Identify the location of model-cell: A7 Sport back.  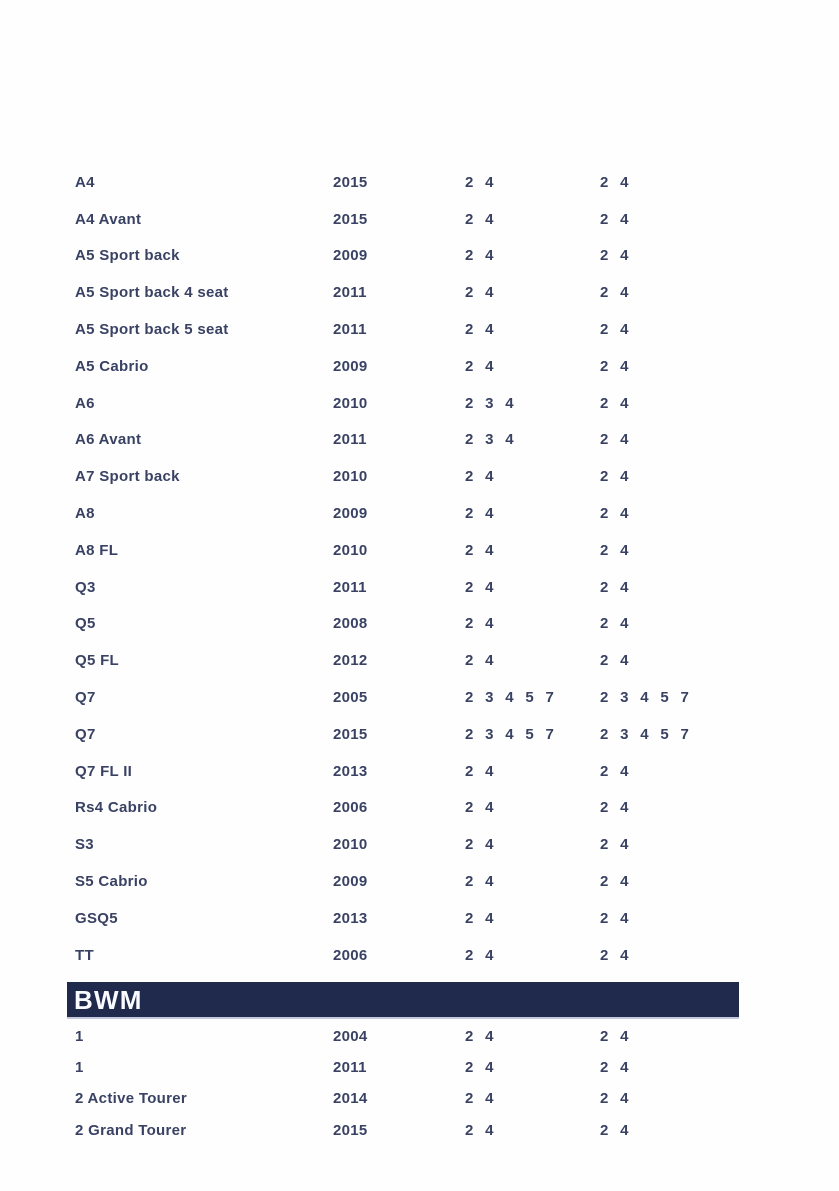
(127, 477).